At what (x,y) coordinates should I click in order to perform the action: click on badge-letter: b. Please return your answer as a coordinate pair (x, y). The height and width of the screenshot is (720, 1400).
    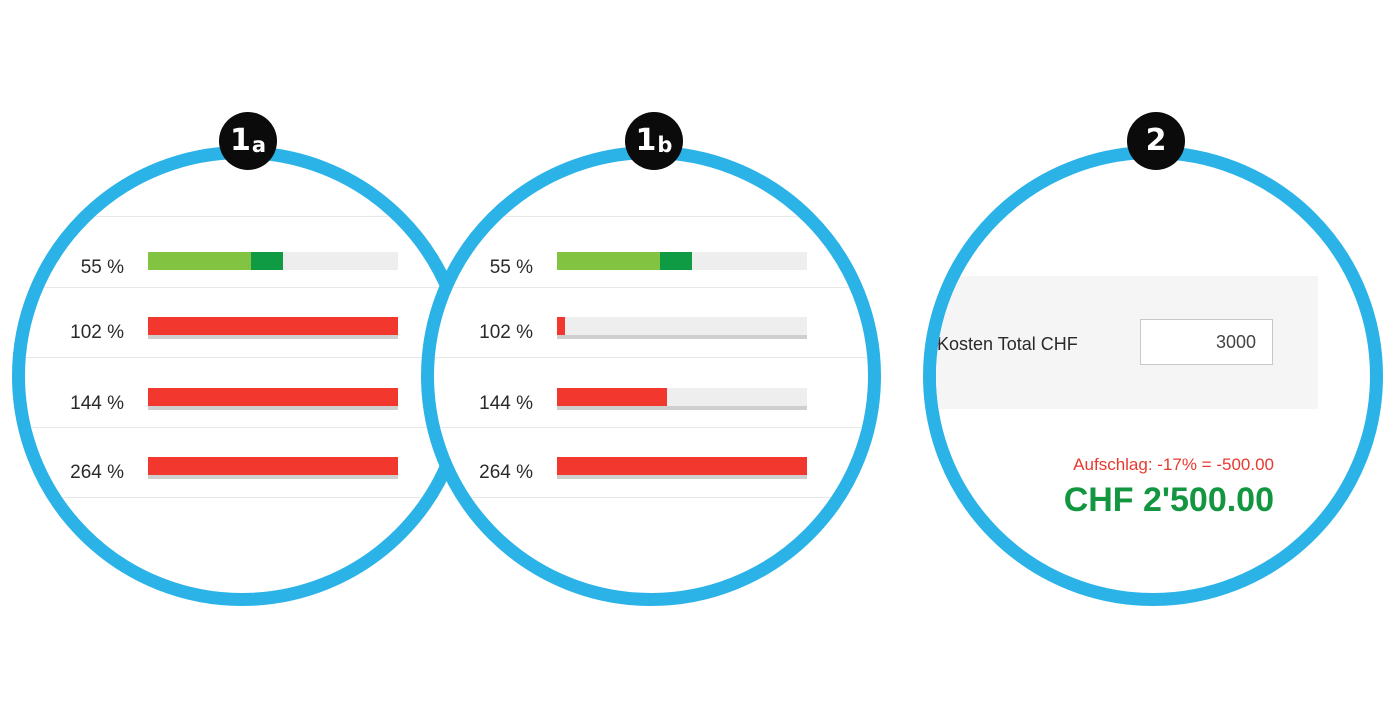
    Looking at the image, I should click on (665, 144).